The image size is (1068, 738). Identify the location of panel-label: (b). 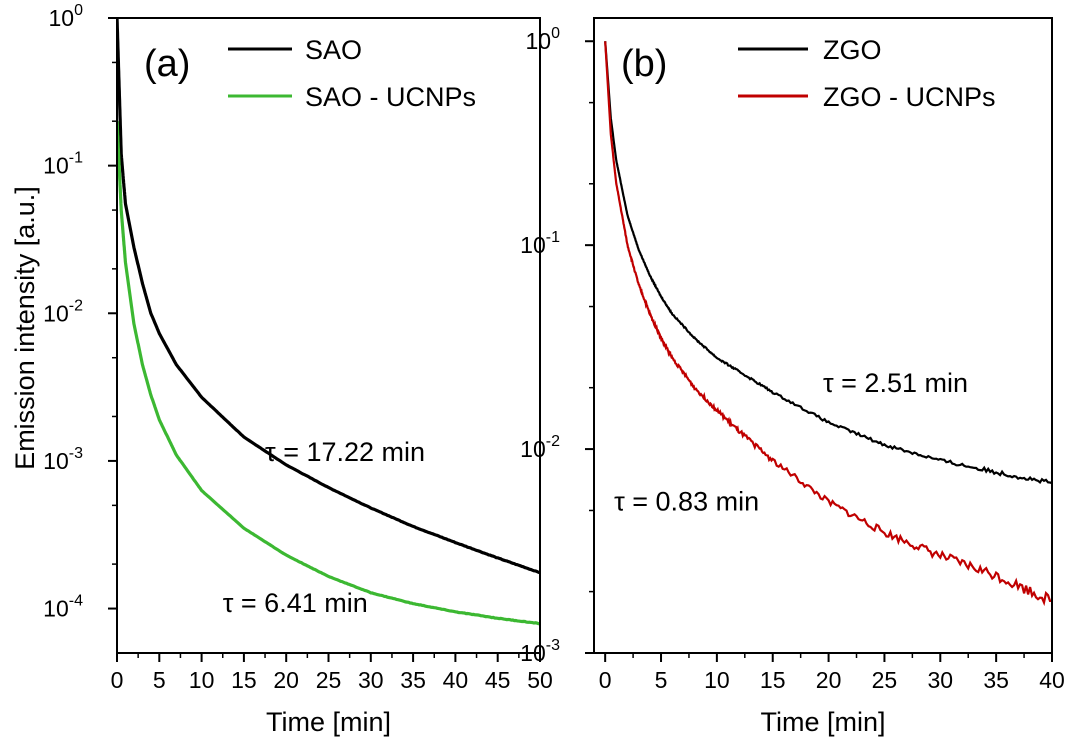
(644, 64).